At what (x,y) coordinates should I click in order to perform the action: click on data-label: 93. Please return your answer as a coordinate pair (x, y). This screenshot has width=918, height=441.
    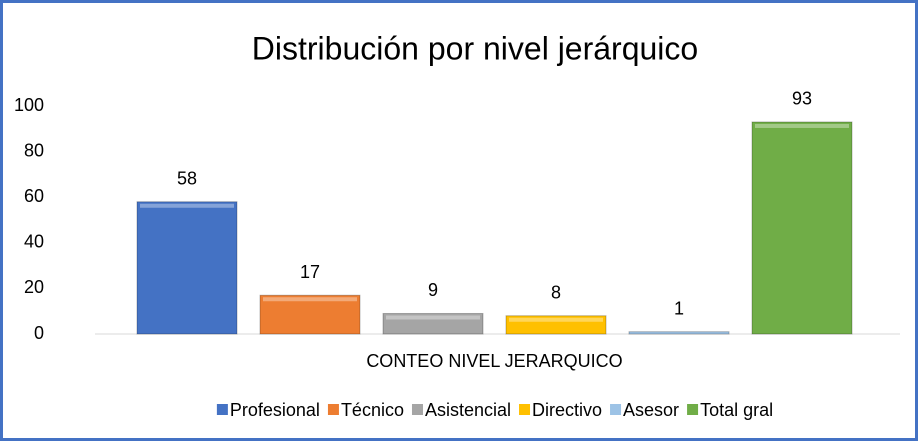
    Looking at the image, I should click on (802, 99).